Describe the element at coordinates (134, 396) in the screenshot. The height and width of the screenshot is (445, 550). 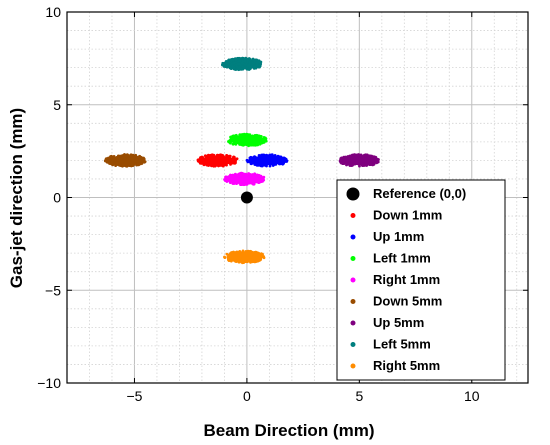
I see `x-tick-label: −5` at that location.